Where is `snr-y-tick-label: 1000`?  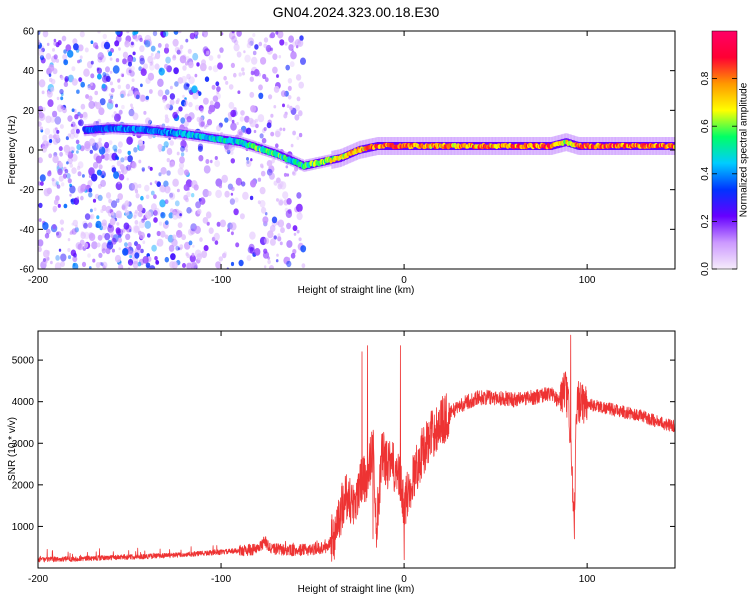
snr-y-tick-label: 1000 is located at coordinates (23, 527).